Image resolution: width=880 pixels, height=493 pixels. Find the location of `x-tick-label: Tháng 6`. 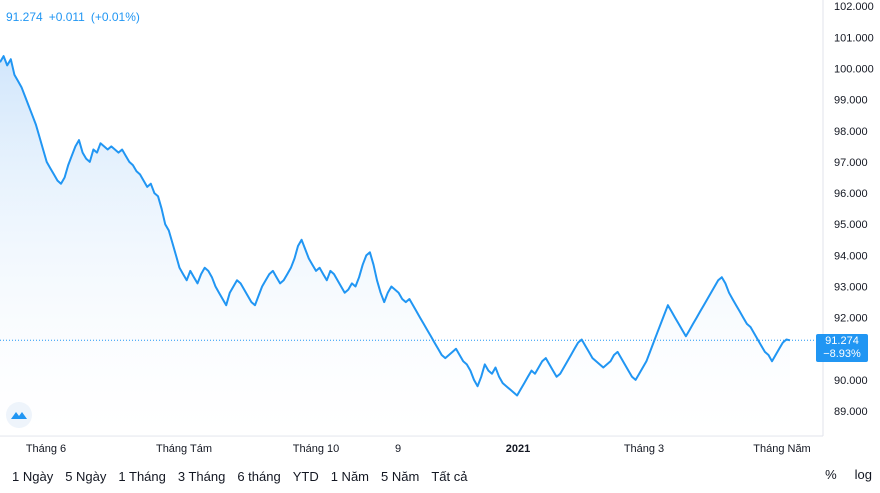

x-tick-label: Tháng 6 is located at coordinates (46, 449).